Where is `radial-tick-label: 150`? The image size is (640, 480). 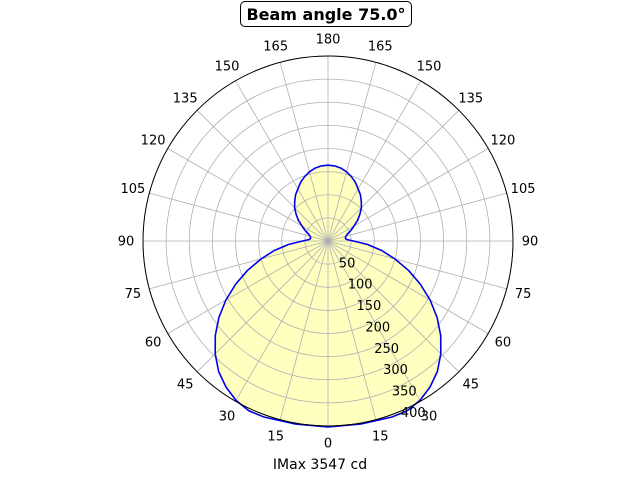
radial-tick-label: 150 is located at coordinates (369, 306).